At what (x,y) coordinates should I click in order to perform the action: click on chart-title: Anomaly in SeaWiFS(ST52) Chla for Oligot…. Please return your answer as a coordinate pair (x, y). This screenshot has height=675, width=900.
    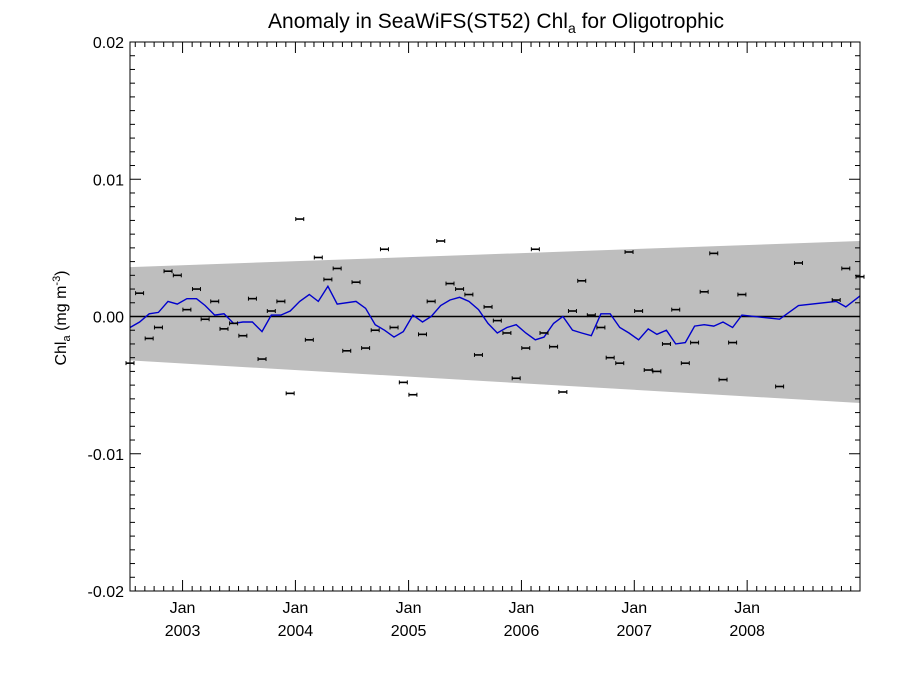
    Looking at the image, I should click on (496, 23).